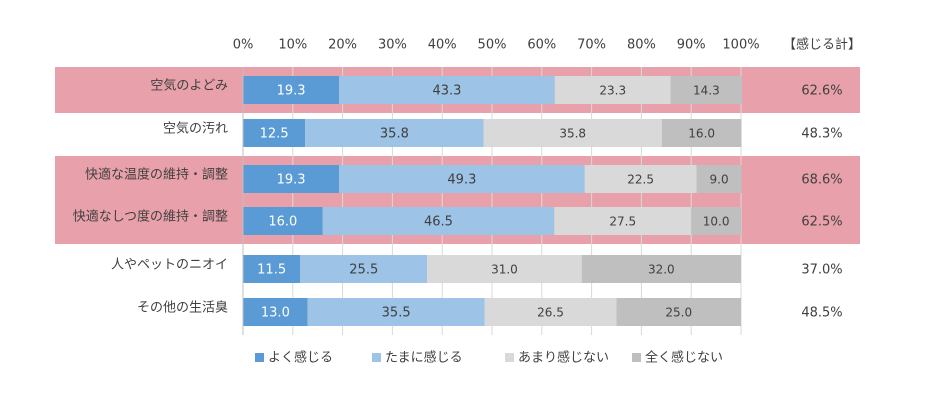  I want to click on legend-label: 全く感じない, so click(684, 358).